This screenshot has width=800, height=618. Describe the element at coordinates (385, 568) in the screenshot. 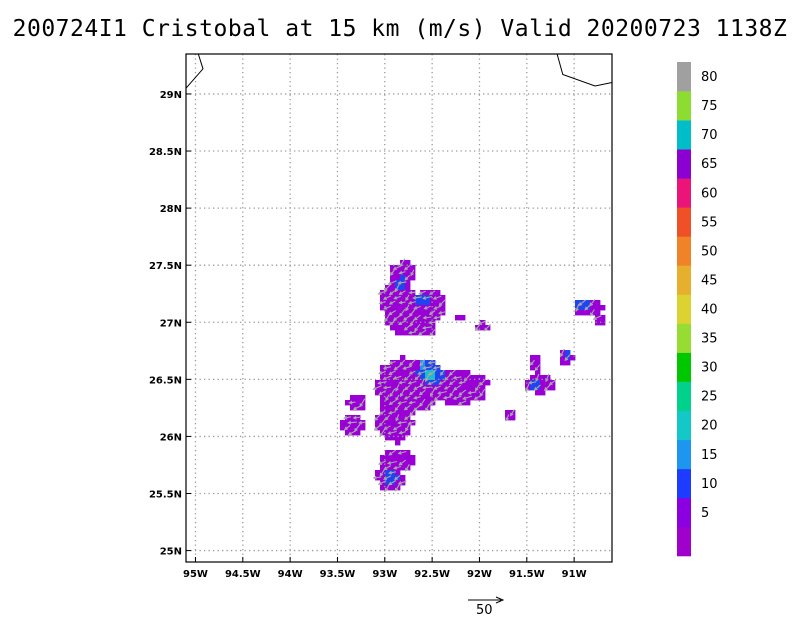

I see `longitude-axis: 95W 94.5W 94W 93.5W 93W 92.5W 92W 91.5W 91W` at that location.